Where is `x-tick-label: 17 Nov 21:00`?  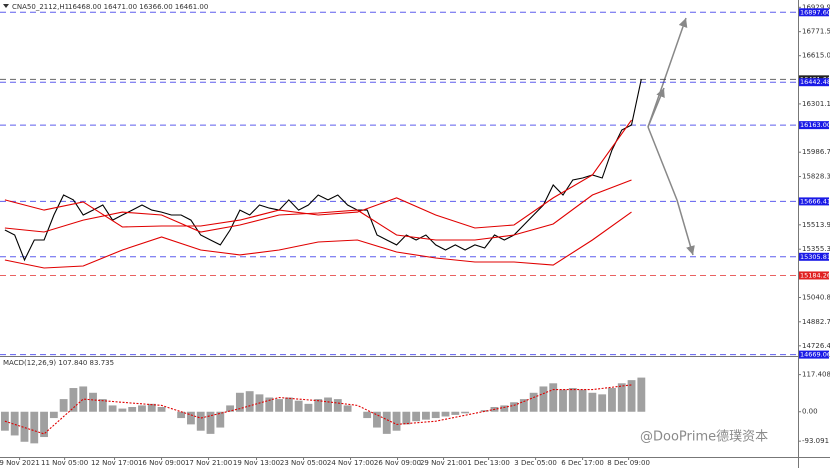
x-tick-label: 17 Nov 21:00 is located at coordinates (208, 463).